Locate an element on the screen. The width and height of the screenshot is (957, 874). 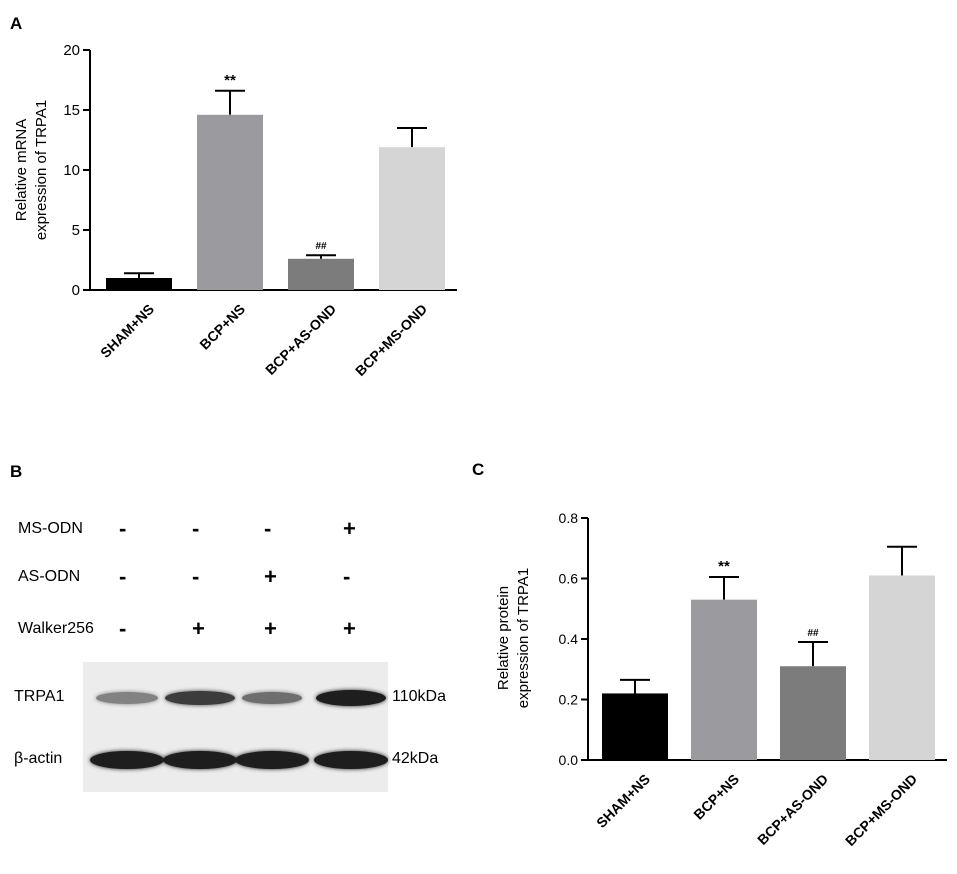
chart-c-y-tick-label: 0.2 is located at coordinates (569, 700).